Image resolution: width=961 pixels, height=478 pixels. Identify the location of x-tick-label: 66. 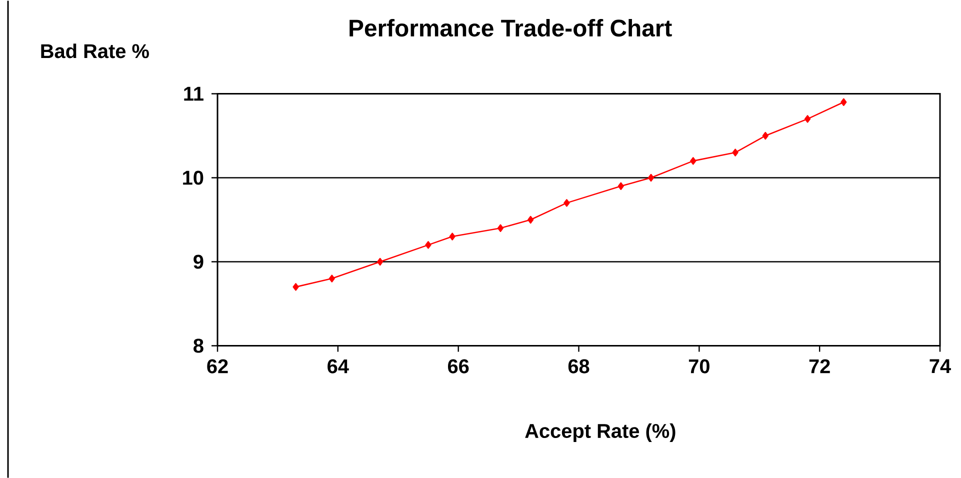
(458, 366).